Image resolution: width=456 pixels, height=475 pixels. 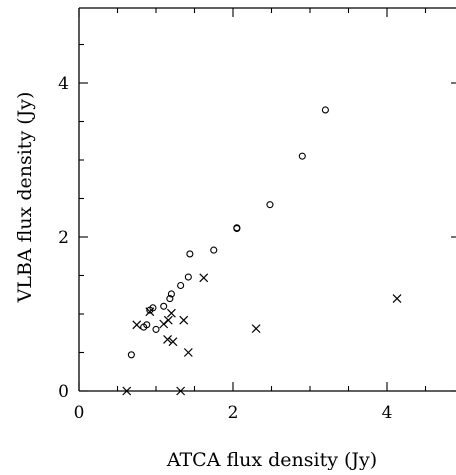 I want to click on y-axis-label: VLBA flux density (Jy), so click(x=25, y=198).